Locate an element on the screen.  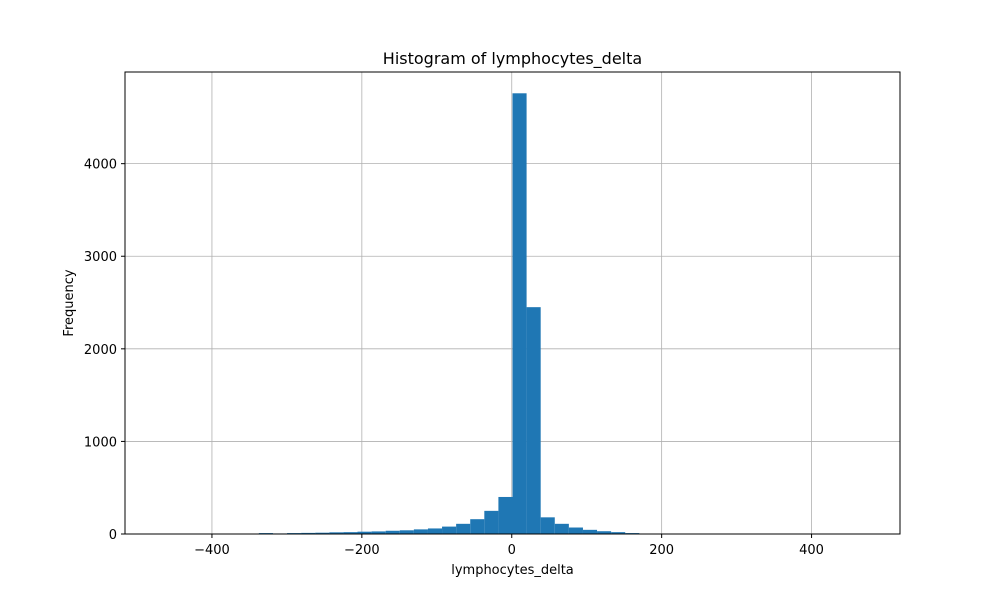
y-axis-ticks: 0 1000 2000 3000 4000 is located at coordinates (104, 350).